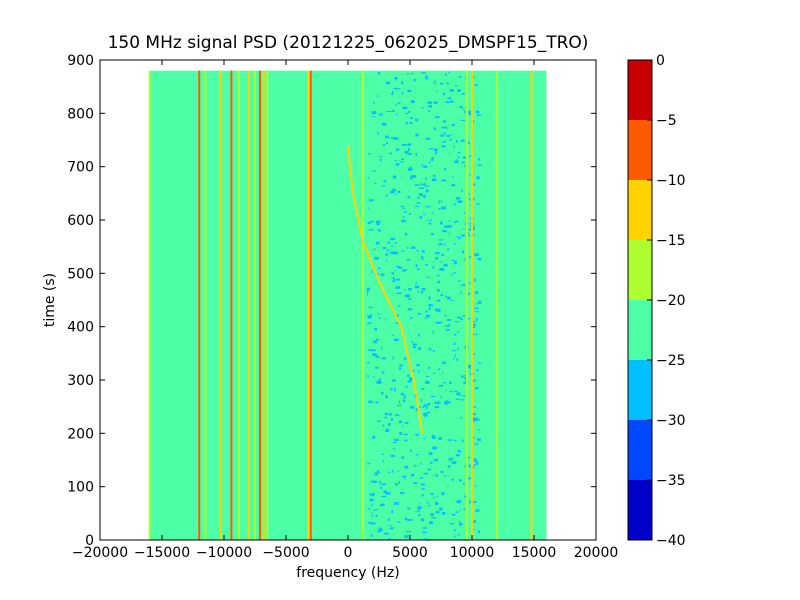 This screenshot has height=600, width=800. I want to click on colorbar-segment, so click(640, 150).